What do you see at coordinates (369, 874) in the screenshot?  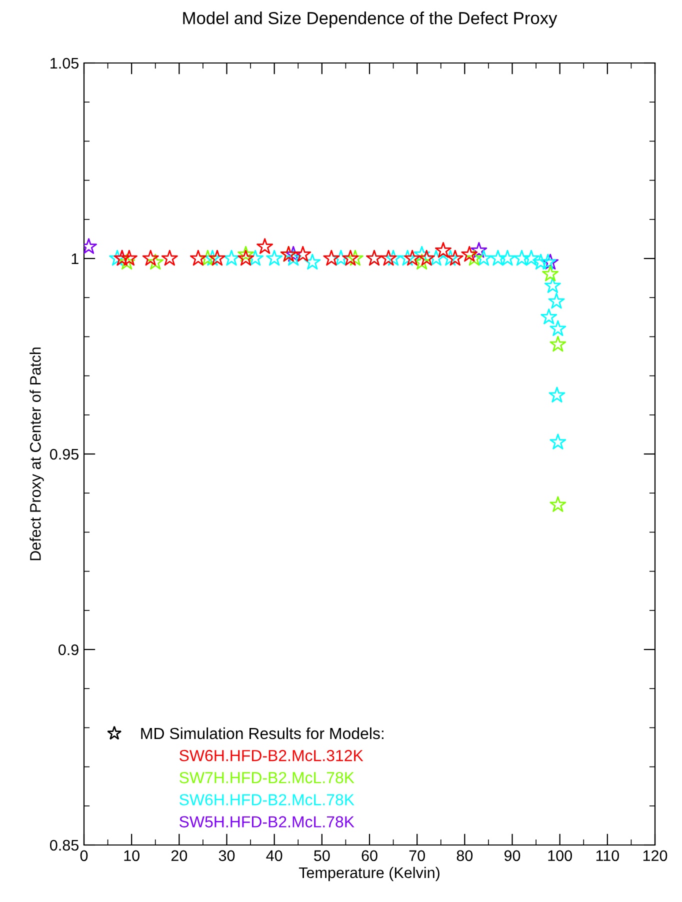 I see `x-axis-title: Temperature (Kelvin)` at bounding box center [369, 874].